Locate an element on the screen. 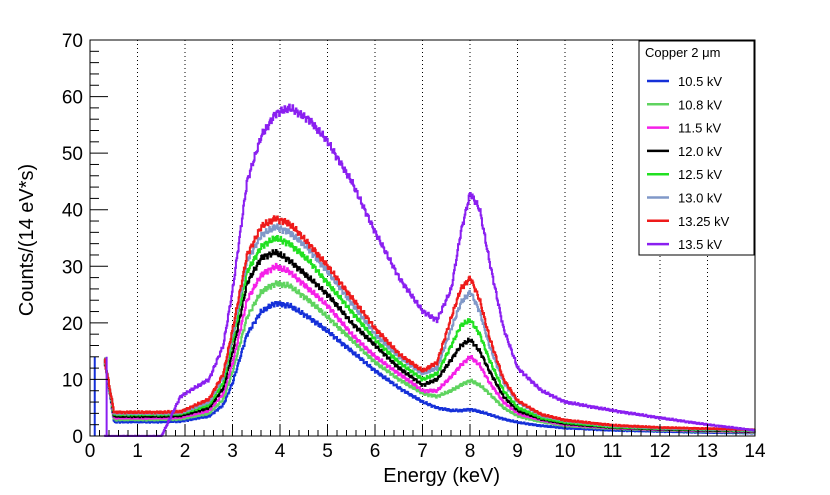 The image size is (830, 495). legend-entry-label: 13.25 kV is located at coordinates (704, 221).